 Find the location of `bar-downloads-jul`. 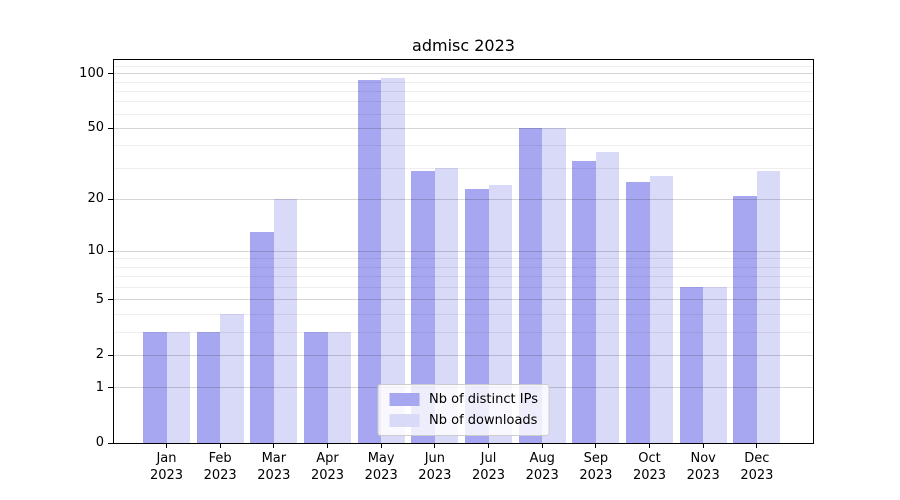

bar-downloads-jul is located at coordinates (500, 314).